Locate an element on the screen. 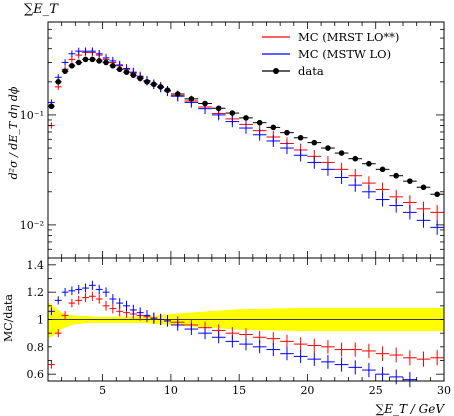 This screenshot has width=454, height=416. ratio-band-area is located at coordinates (246, 320).